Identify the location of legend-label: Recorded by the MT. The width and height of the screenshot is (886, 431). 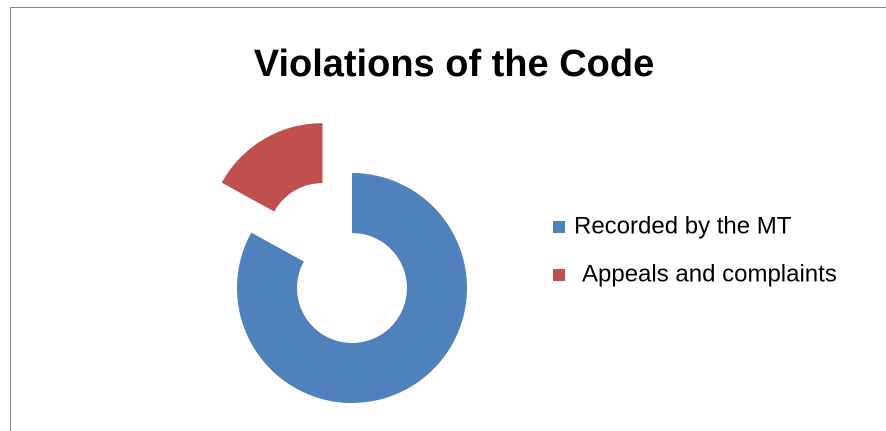
(683, 225).